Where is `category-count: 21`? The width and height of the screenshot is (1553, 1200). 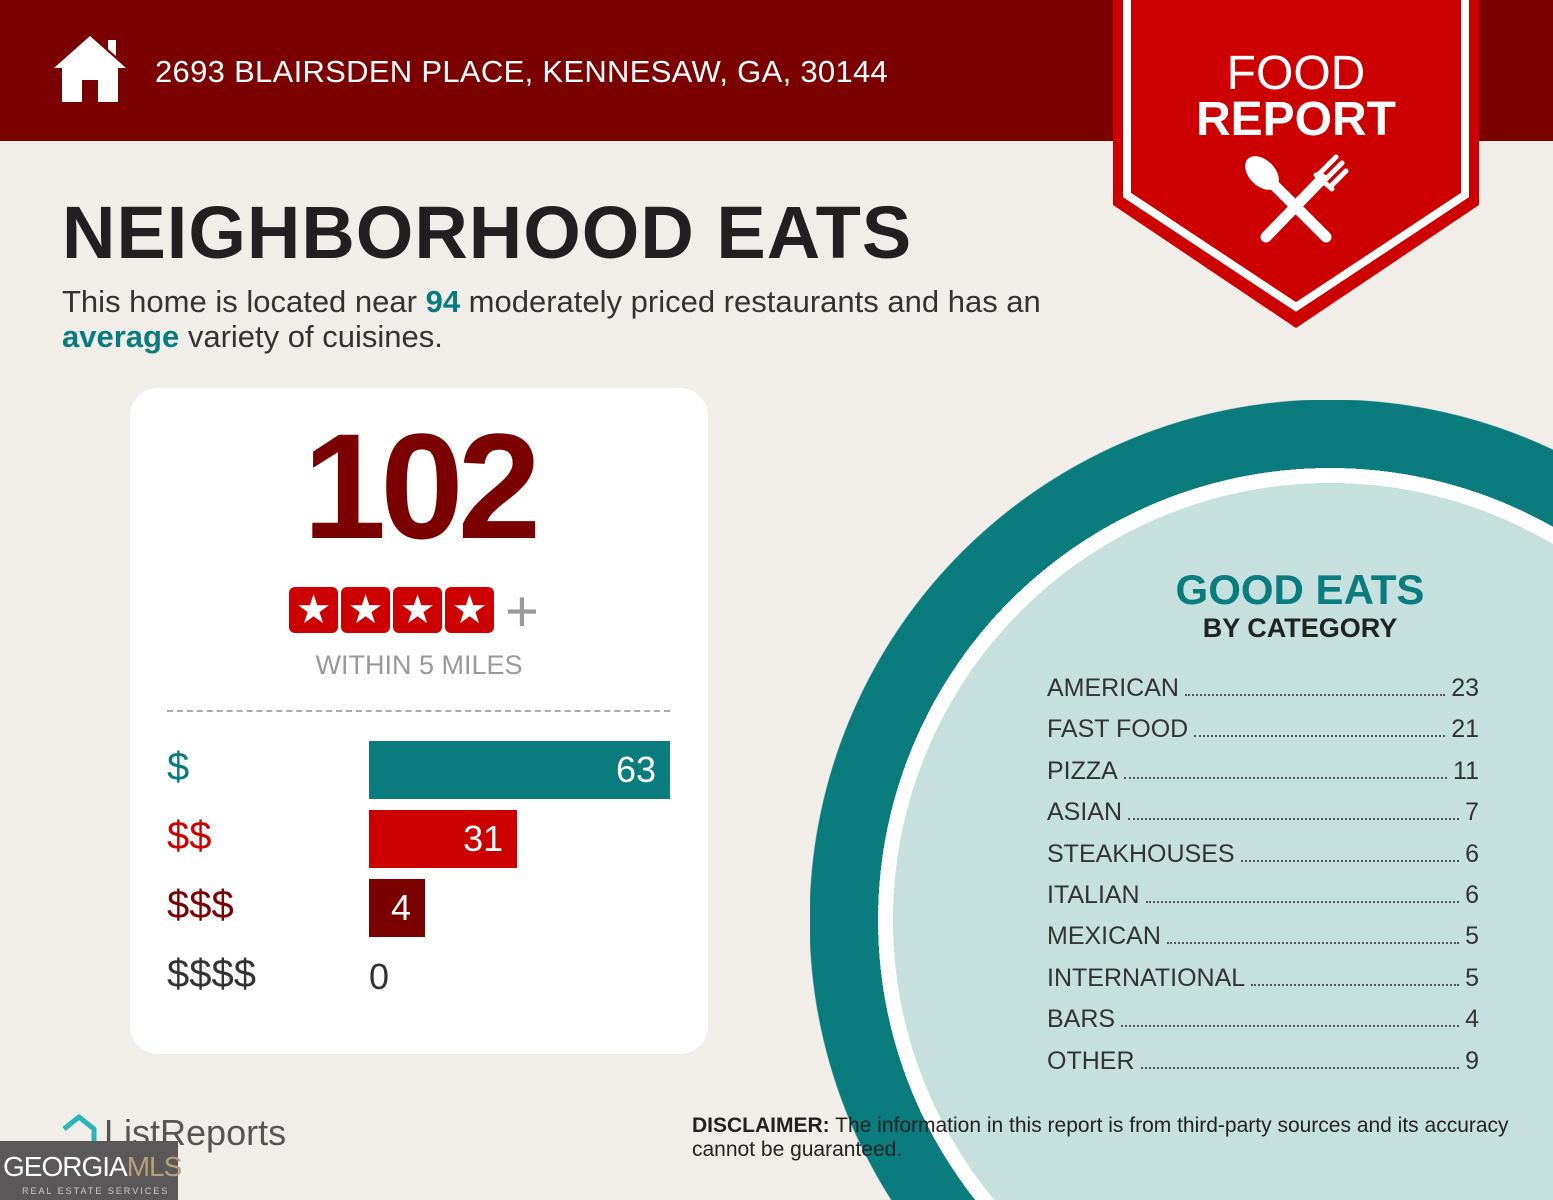
category-count: 21 is located at coordinates (1465, 729).